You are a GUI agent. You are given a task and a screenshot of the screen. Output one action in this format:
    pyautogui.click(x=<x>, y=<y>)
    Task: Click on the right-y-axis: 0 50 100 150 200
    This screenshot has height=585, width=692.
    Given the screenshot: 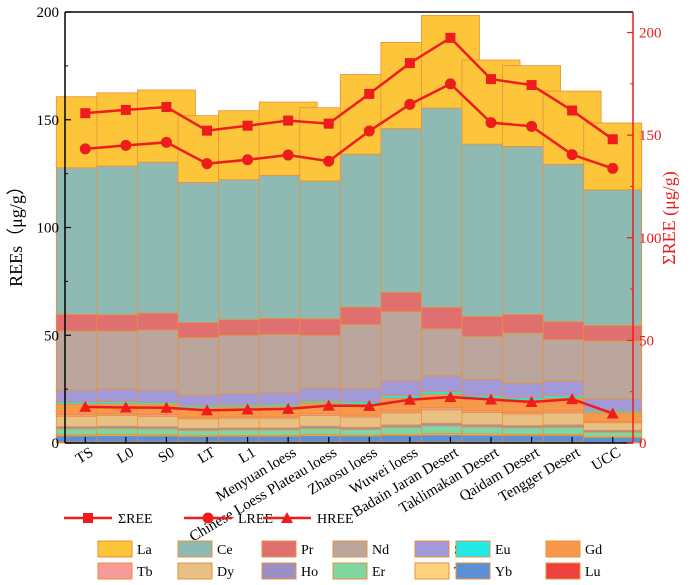 What is the action you would take?
    pyautogui.click(x=644, y=239)
    